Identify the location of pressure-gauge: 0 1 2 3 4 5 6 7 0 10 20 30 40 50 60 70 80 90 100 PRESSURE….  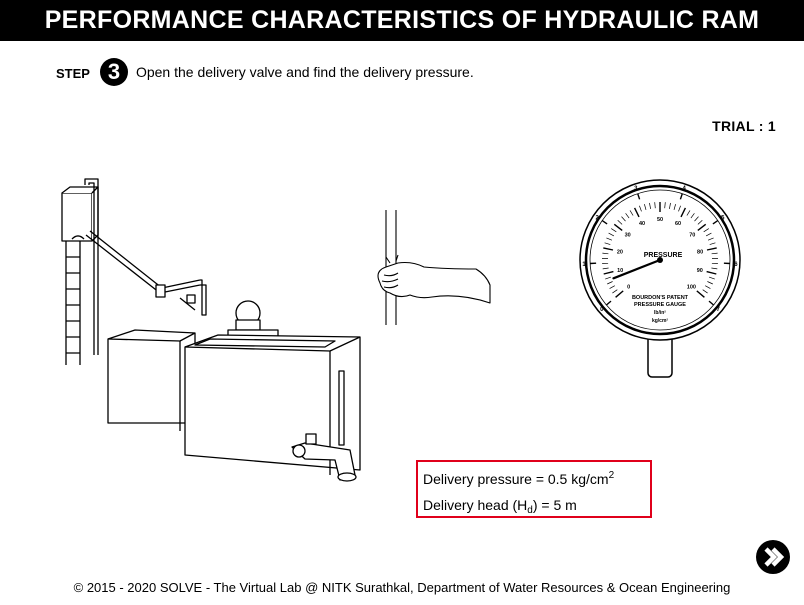
(660, 278).